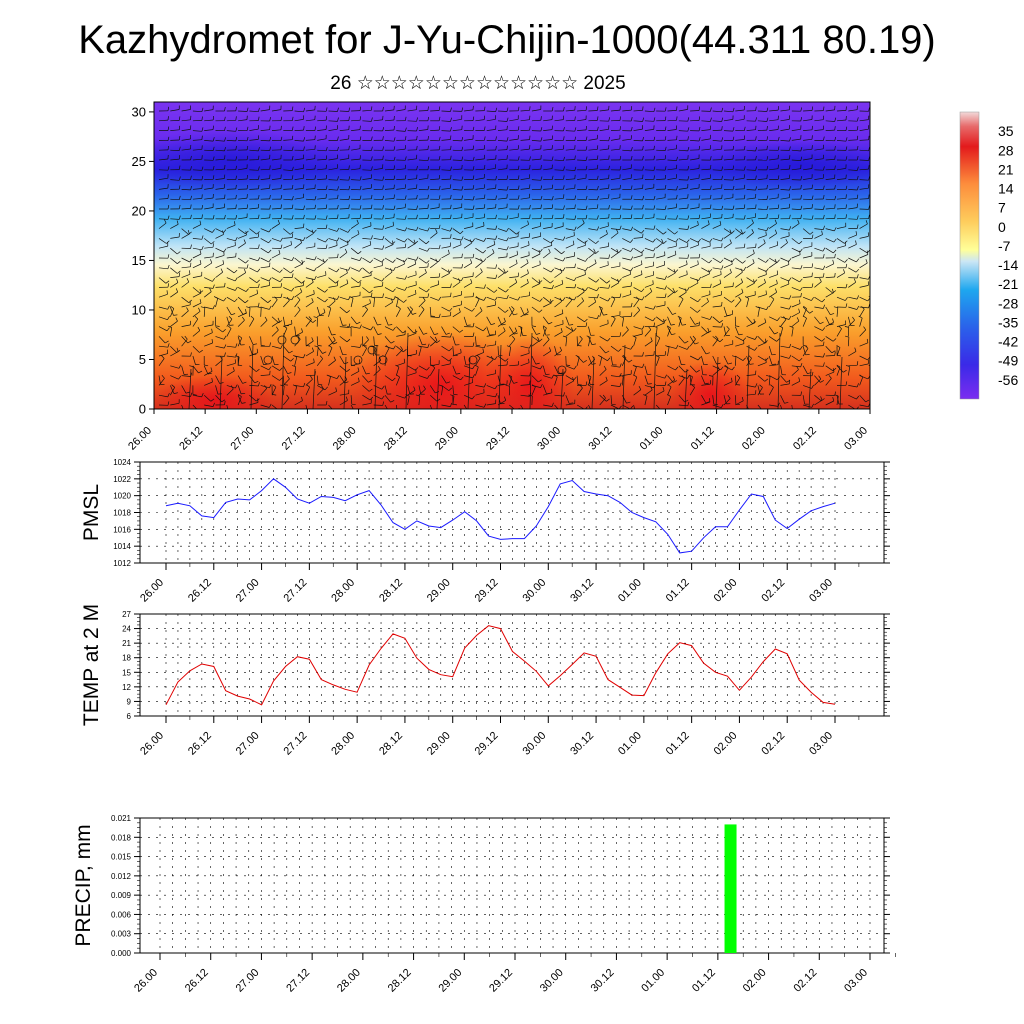  Describe the element at coordinates (122, 496) in the screenshot. I see `y-tick-label: 1020` at that location.